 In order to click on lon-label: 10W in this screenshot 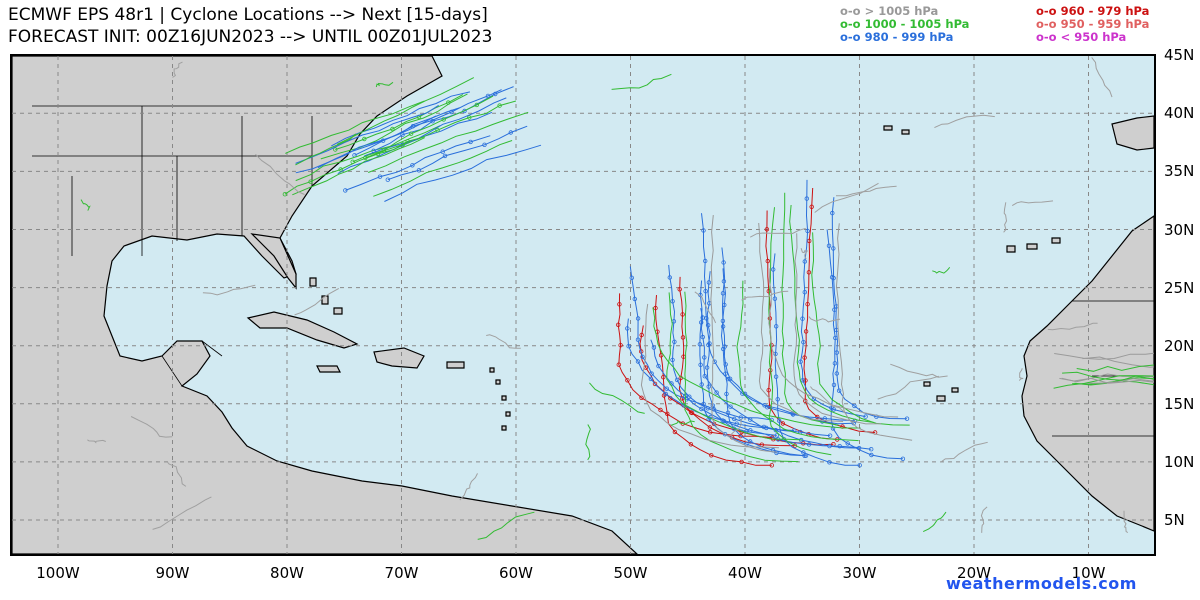, I will do `click(1088, 573)`.